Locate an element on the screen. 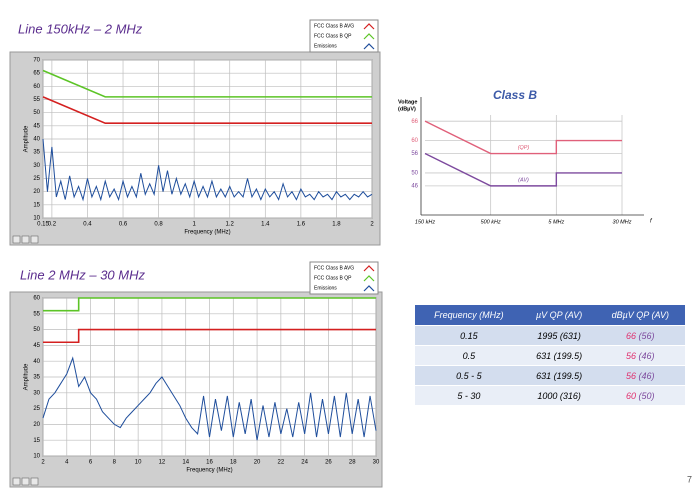 The image size is (700, 497). x-tick-label: 1.2 is located at coordinates (230, 225).